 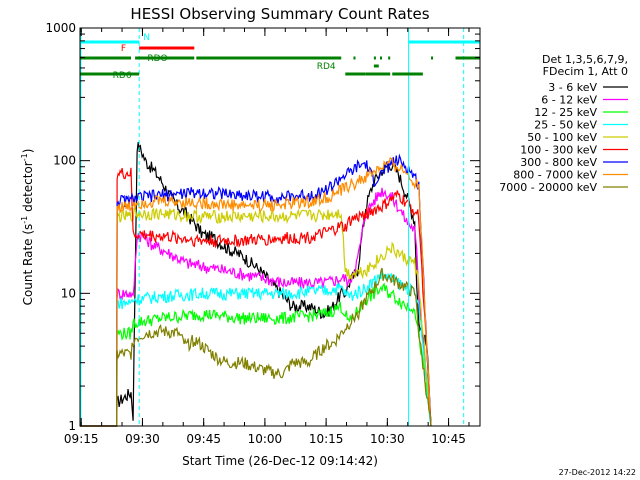 I want to click on x-tick-label-2: 09:45, so click(x=203, y=439).